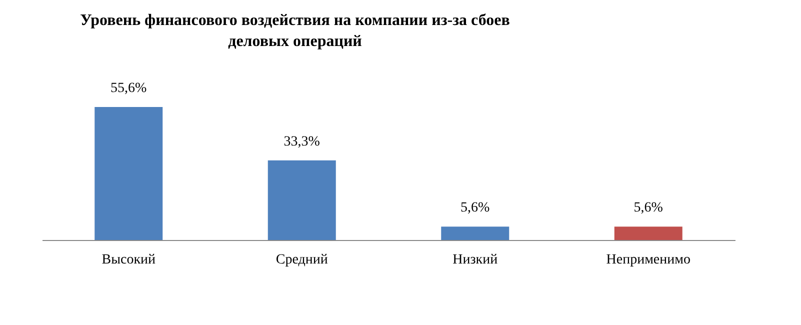 The height and width of the screenshot is (325, 801). What do you see at coordinates (302, 142) in the screenshot?
I see `data-label: 33,3%` at bounding box center [302, 142].